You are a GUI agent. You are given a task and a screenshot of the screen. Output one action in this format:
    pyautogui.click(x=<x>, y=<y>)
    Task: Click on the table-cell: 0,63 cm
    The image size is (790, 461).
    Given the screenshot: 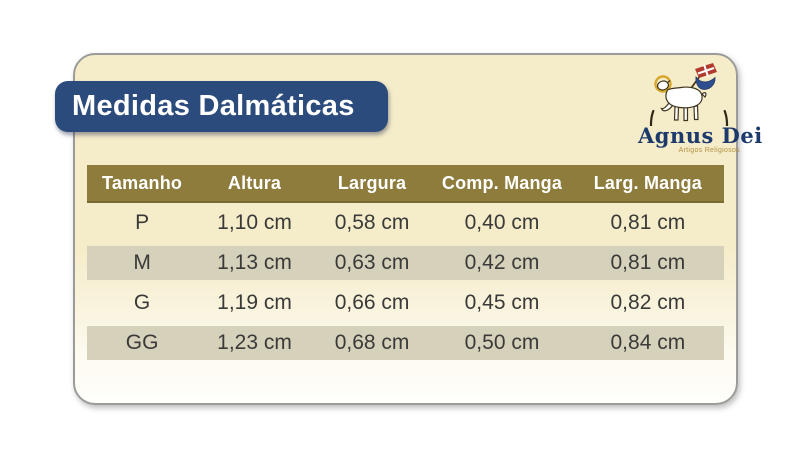 What is the action you would take?
    pyautogui.click(x=372, y=262)
    